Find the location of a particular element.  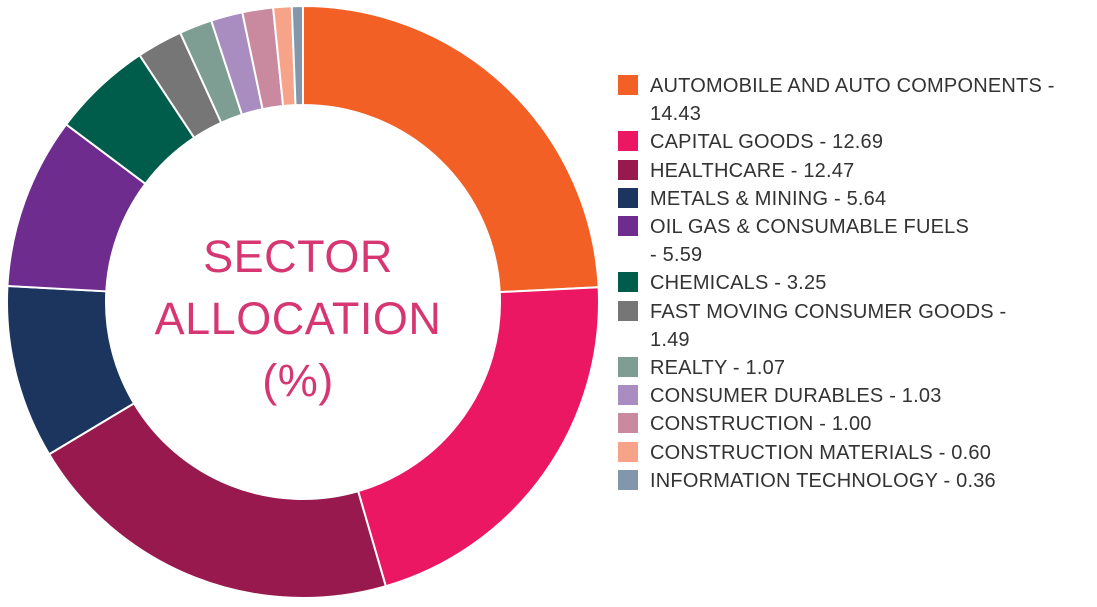

chart-title-line-2: ALLOCATION is located at coordinates (298, 318).